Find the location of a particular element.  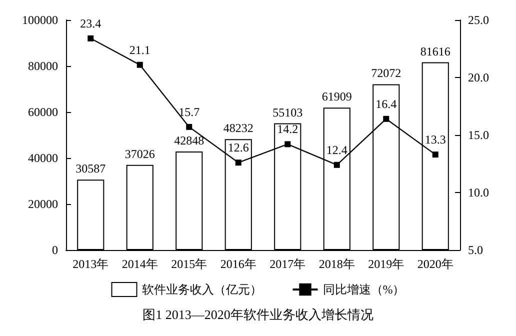

data-label: 15.7 is located at coordinates (189, 111).